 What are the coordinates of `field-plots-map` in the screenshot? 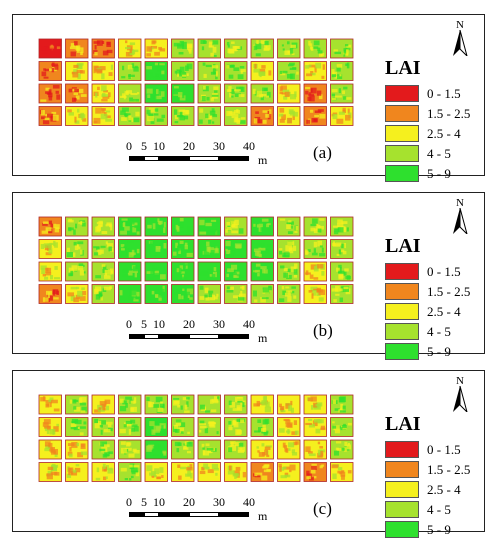 It's located at (196, 438).